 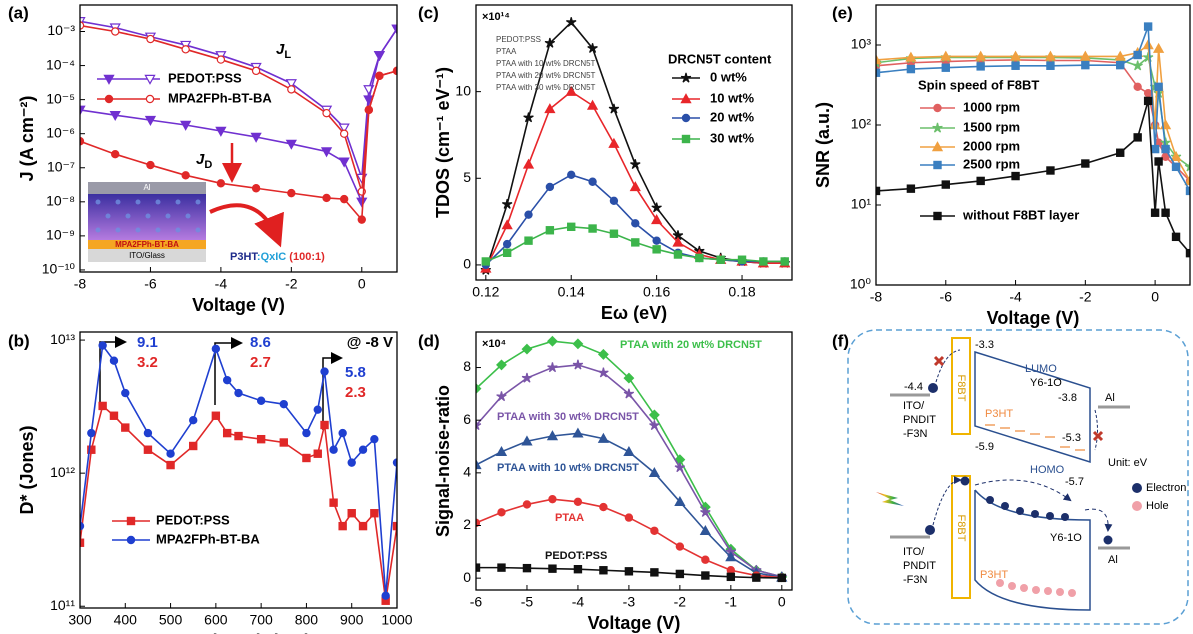 I want to click on x-axis-label: Voltage (V), so click(x=1033, y=318).